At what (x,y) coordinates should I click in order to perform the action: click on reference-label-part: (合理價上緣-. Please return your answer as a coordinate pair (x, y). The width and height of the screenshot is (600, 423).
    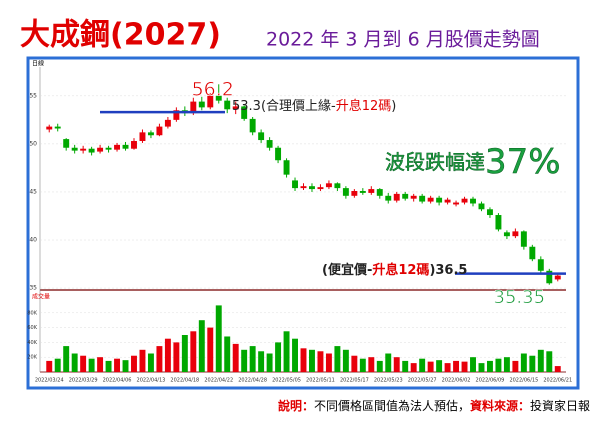
    Looking at the image, I should click on (298, 106).